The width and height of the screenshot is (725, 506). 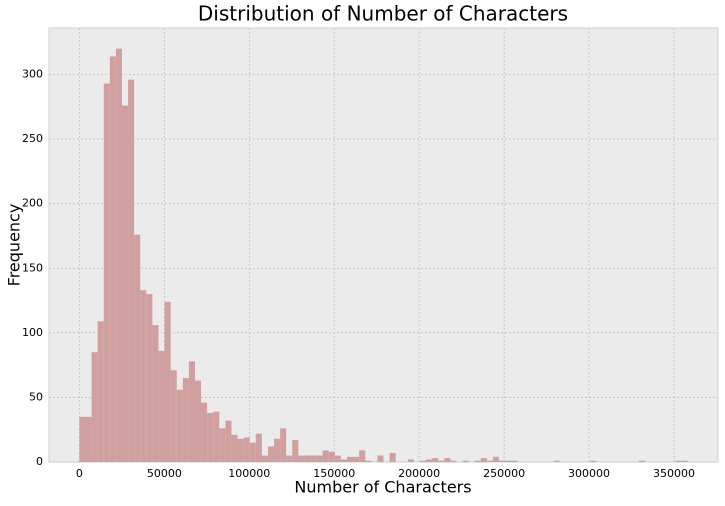 I want to click on y-tick-label: 250, so click(x=32, y=138).